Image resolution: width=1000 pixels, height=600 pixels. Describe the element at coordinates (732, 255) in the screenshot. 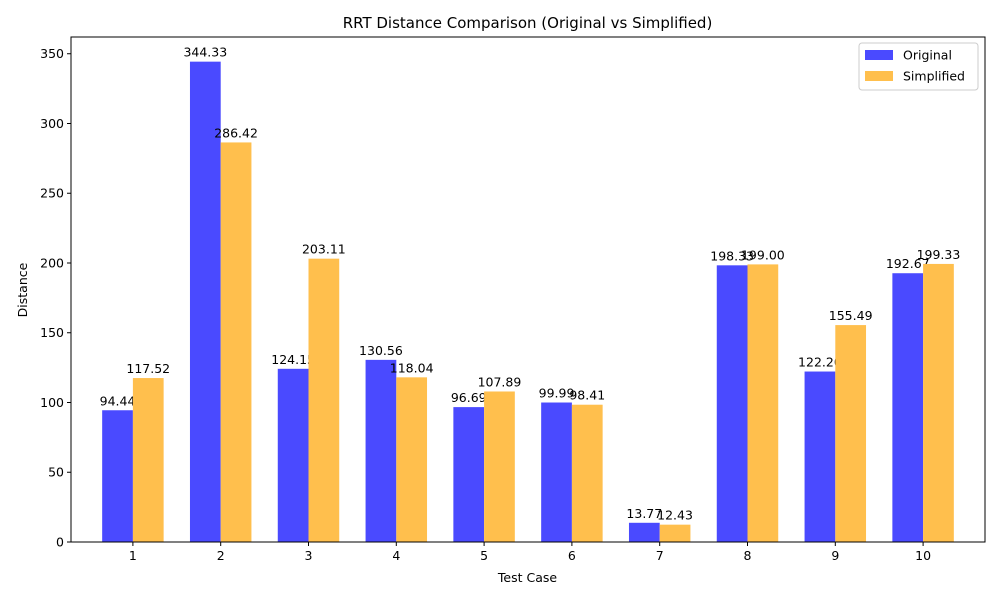

I see `data-label-original-8: 198.33` at that location.